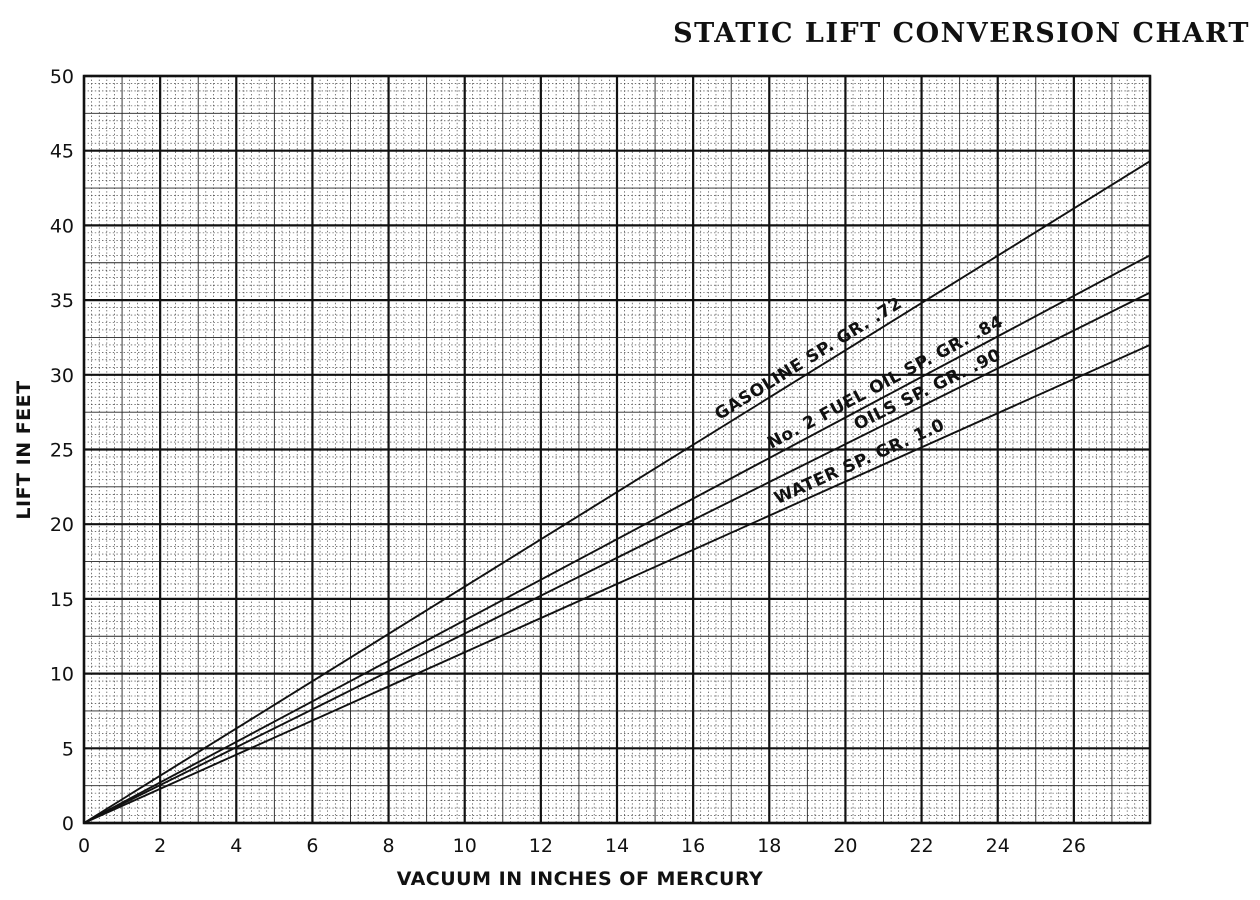 This screenshot has height=900, width=1260. What do you see at coordinates (68, 749) in the screenshot?
I see `y-tick-label: 5` at bounding box center [68, 749].